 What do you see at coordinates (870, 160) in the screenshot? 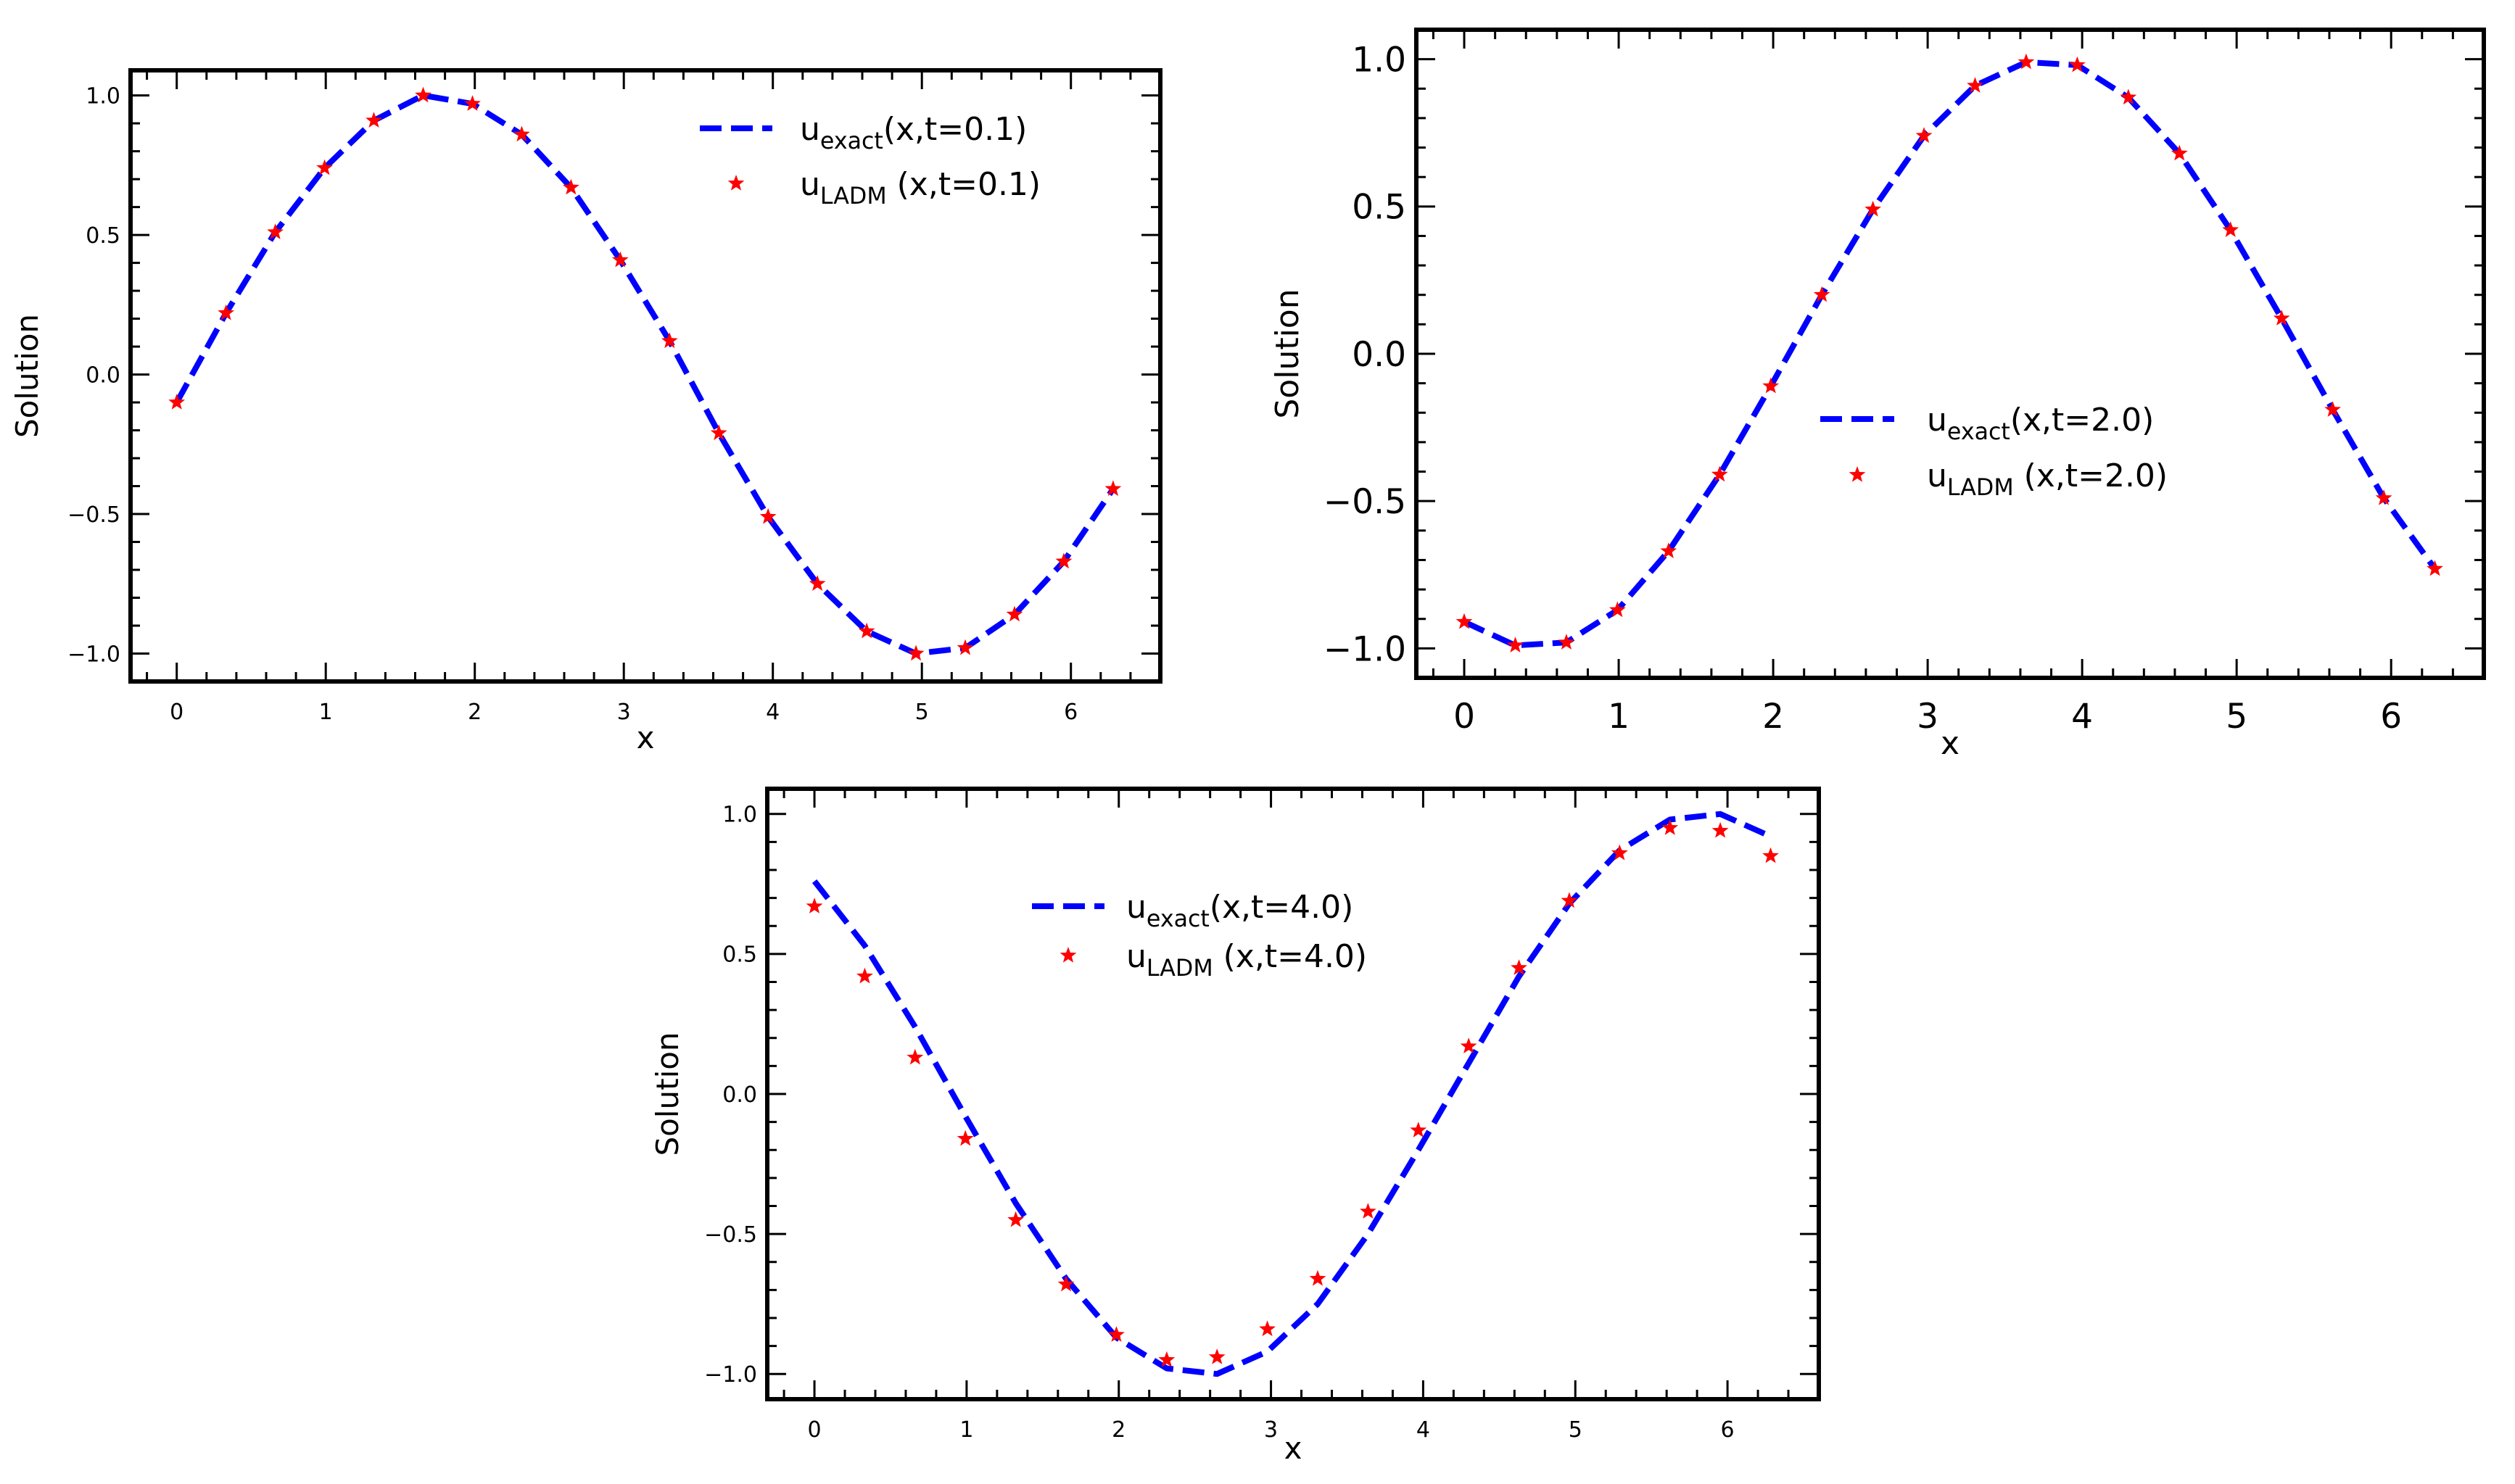
I see `legend: uexact(x,t=0.1) uLADM (x,t=0.1)` at bounding box center [870, 160].